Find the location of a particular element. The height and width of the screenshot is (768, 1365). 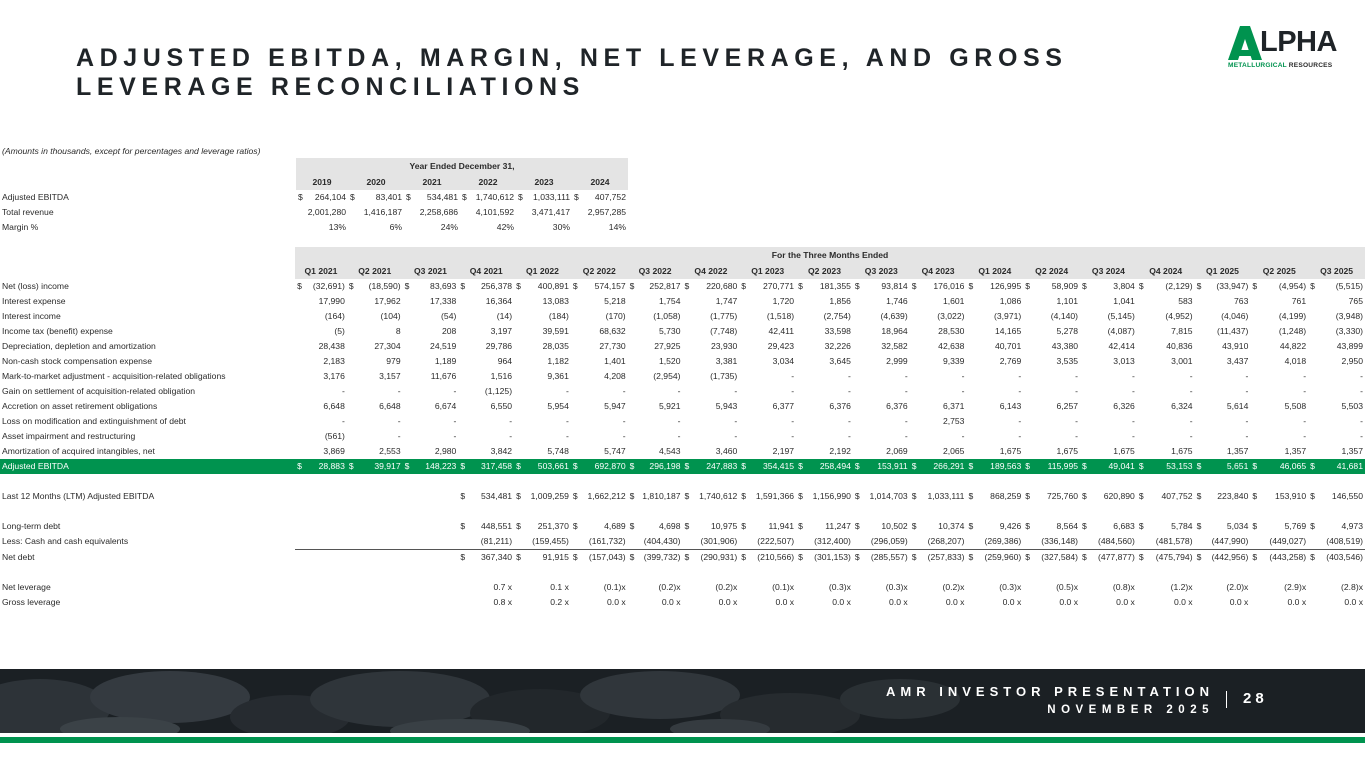

table-cell: (54) is located at coordinates (449, 316).